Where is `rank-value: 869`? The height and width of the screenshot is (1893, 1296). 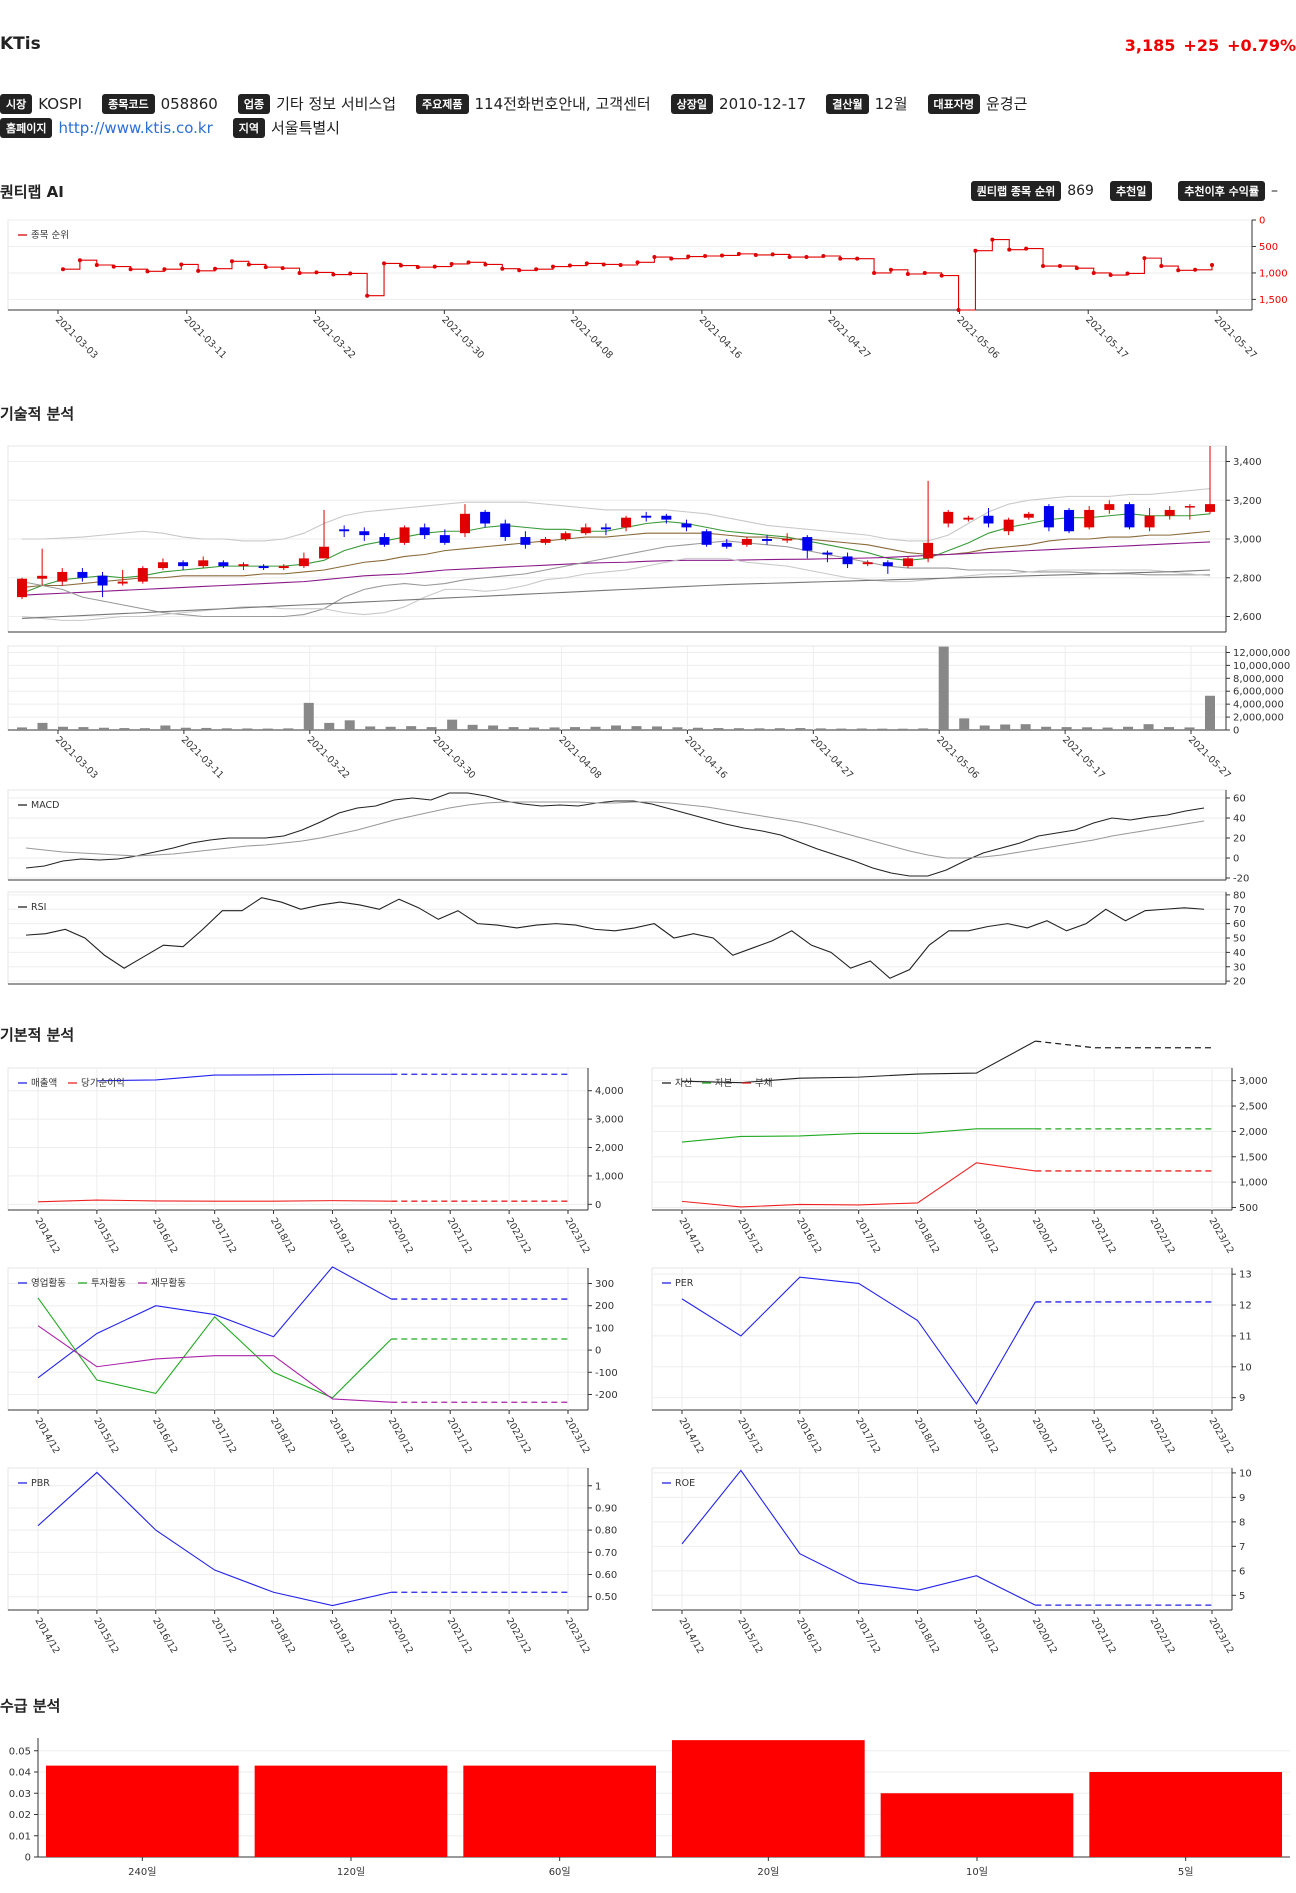 rank-value: 869 is located at coordinates (1080, 191).